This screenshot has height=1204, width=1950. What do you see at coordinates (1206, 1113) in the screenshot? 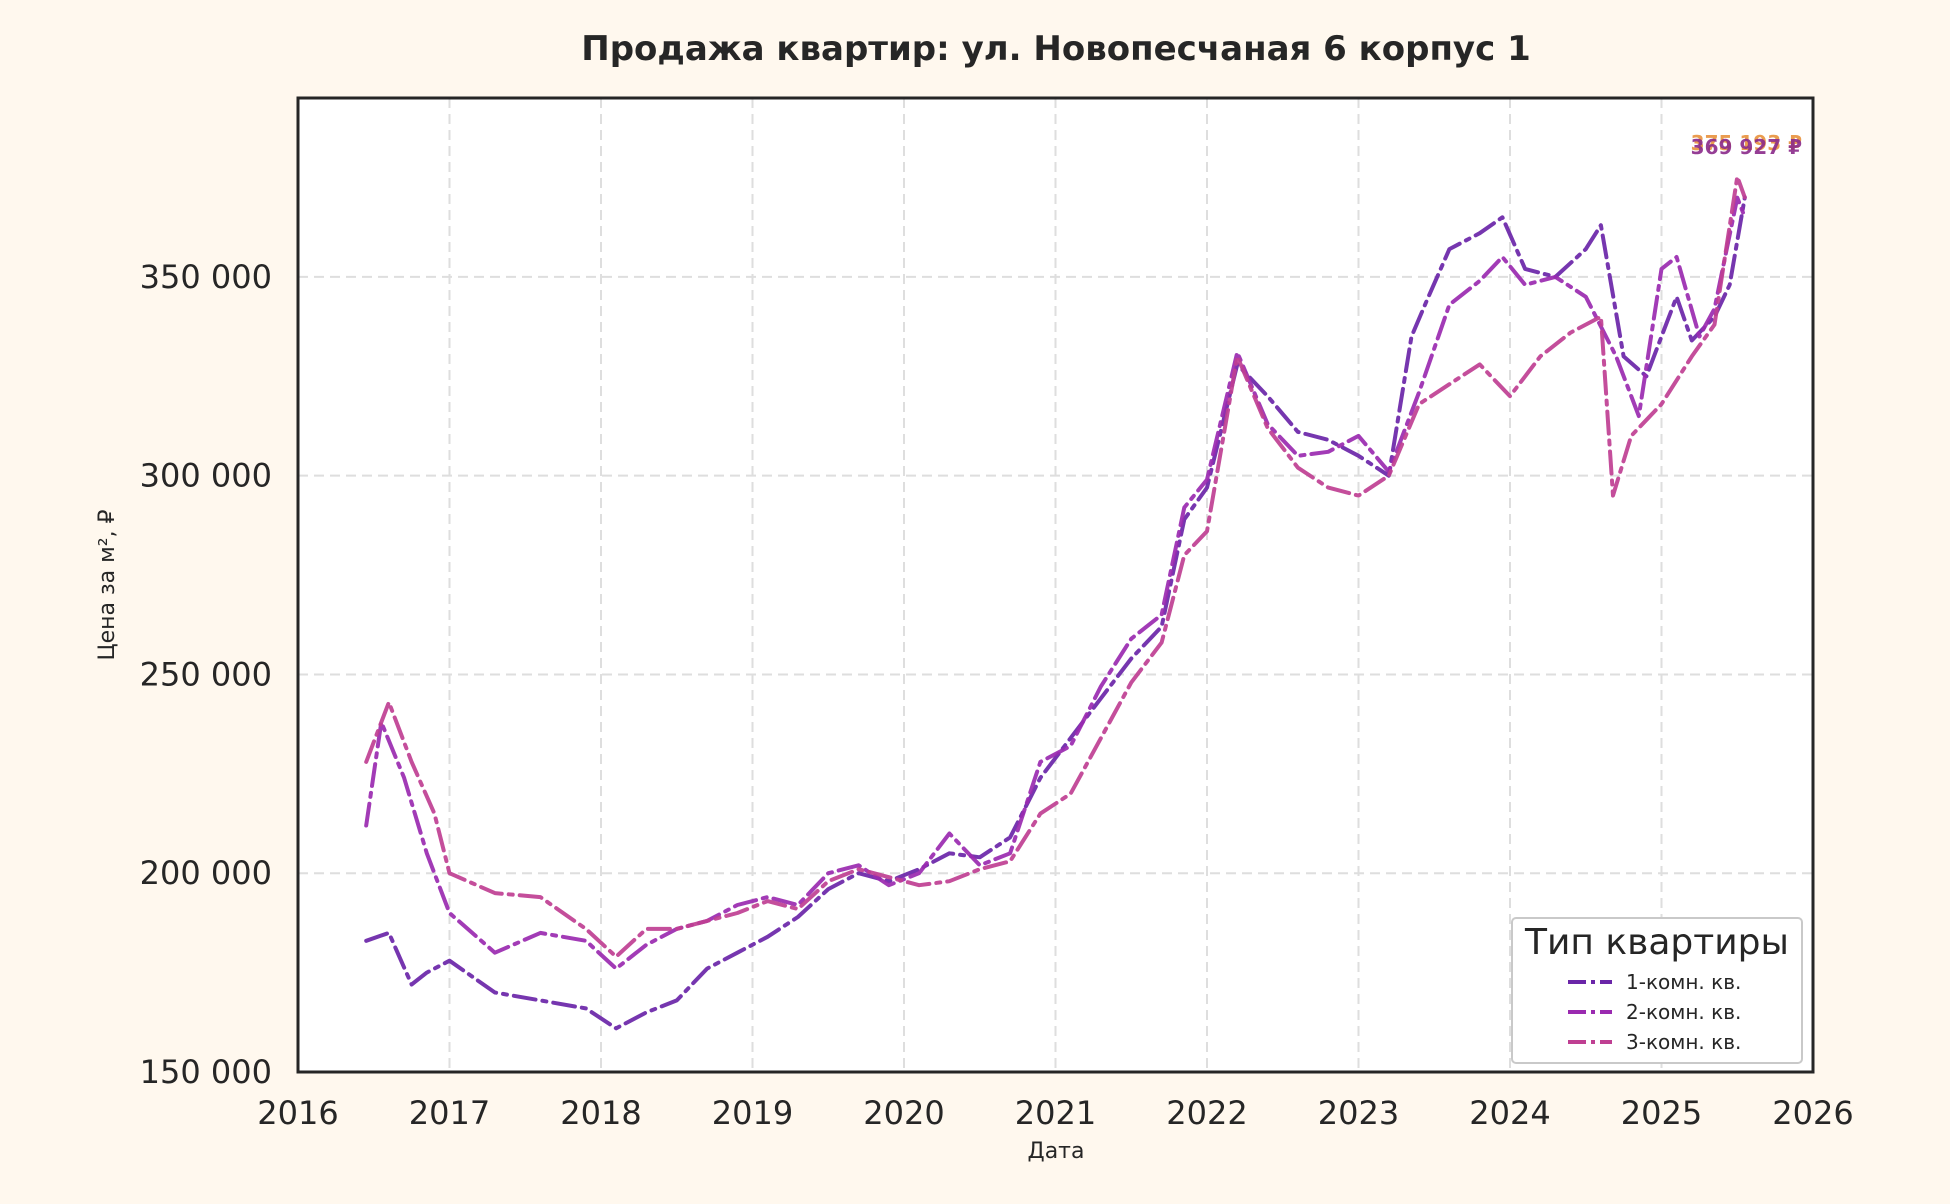
I see `x-tick-label: 2022` at bounding box center [1206, 1113].